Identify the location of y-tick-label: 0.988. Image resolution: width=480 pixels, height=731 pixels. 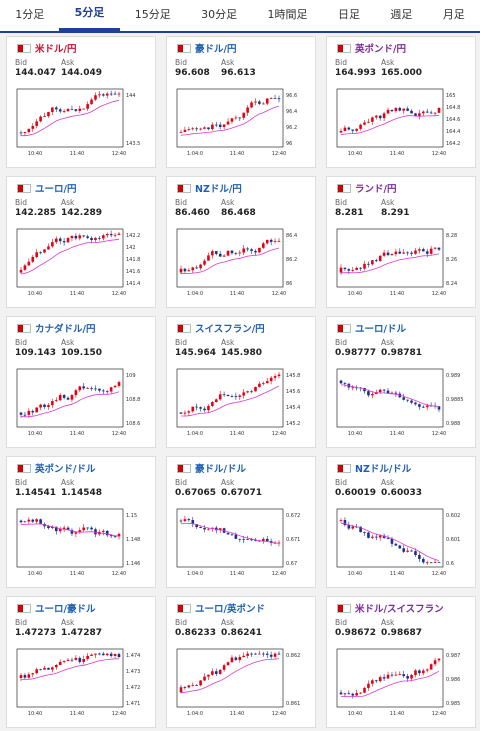
(453, 424).